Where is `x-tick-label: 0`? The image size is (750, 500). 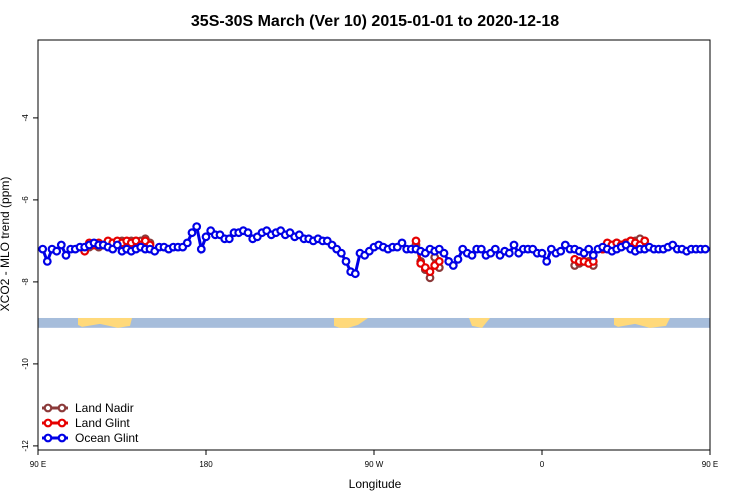
x-tick-label: 0 is located at coordinates (542, 464).